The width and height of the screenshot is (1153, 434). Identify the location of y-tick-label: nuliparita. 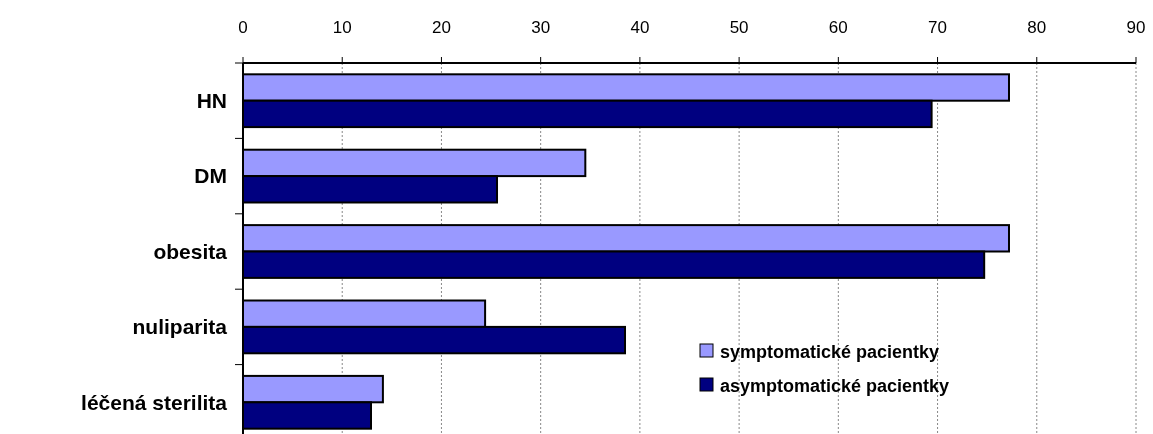
(180, 327).